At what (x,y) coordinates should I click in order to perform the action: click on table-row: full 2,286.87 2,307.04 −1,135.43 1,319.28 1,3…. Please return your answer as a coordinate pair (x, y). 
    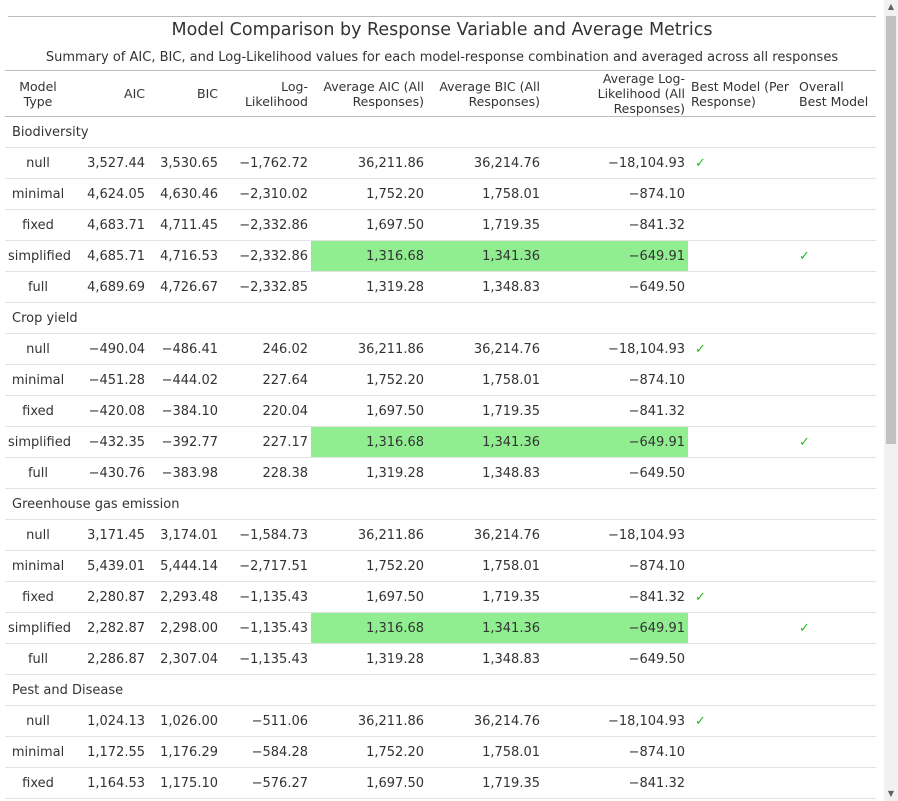
    Looking at the image, I should click on (440, 659).